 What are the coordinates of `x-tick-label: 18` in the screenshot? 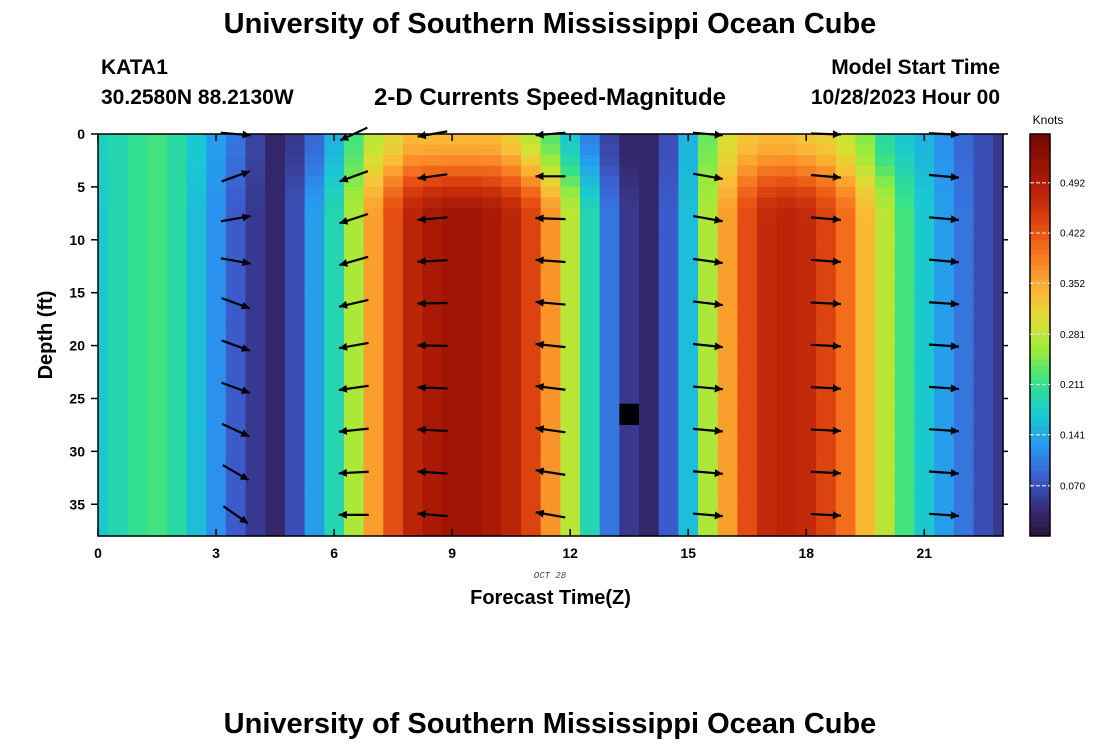 It's located at (806, 553).